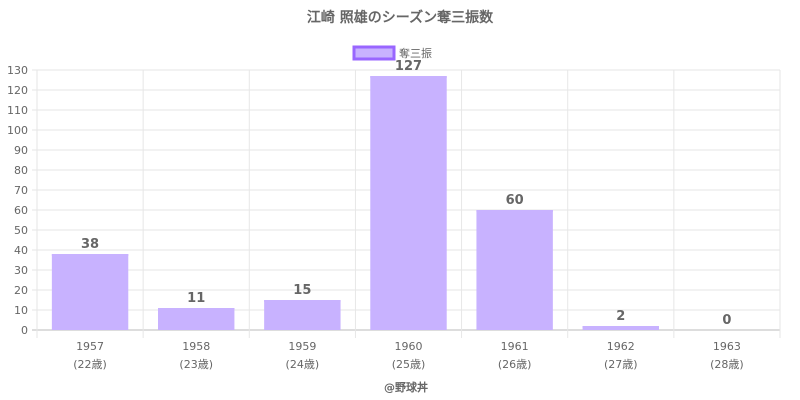 Image resolution: width=800 pixels, height=400 pixels. Describe the element at coordinates (21, 170) in the screenshot. I see `y-tick-label: 80` at that location.